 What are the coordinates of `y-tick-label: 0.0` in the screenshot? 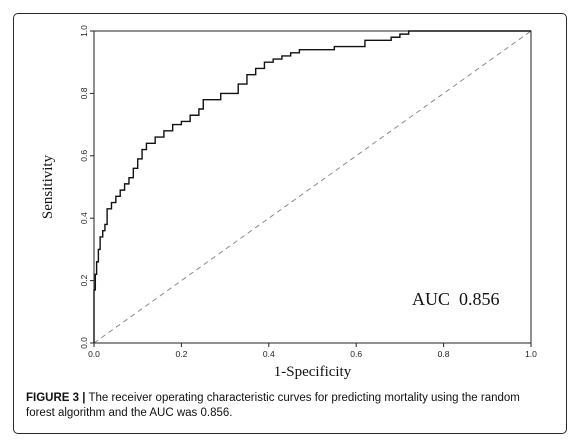 It's located at (84, 343).